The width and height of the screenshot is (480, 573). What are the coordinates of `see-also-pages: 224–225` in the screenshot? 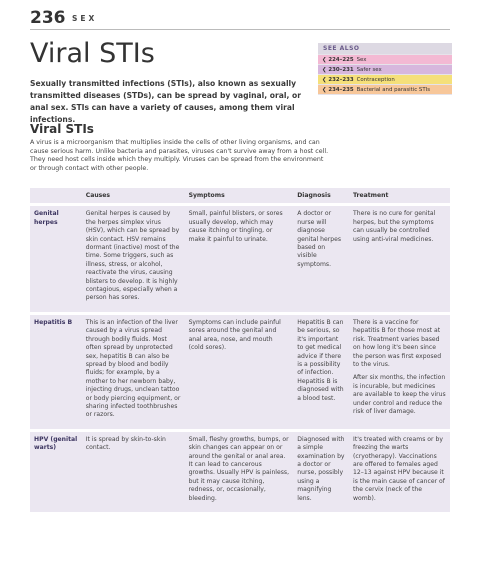 It's located at (338, 60).